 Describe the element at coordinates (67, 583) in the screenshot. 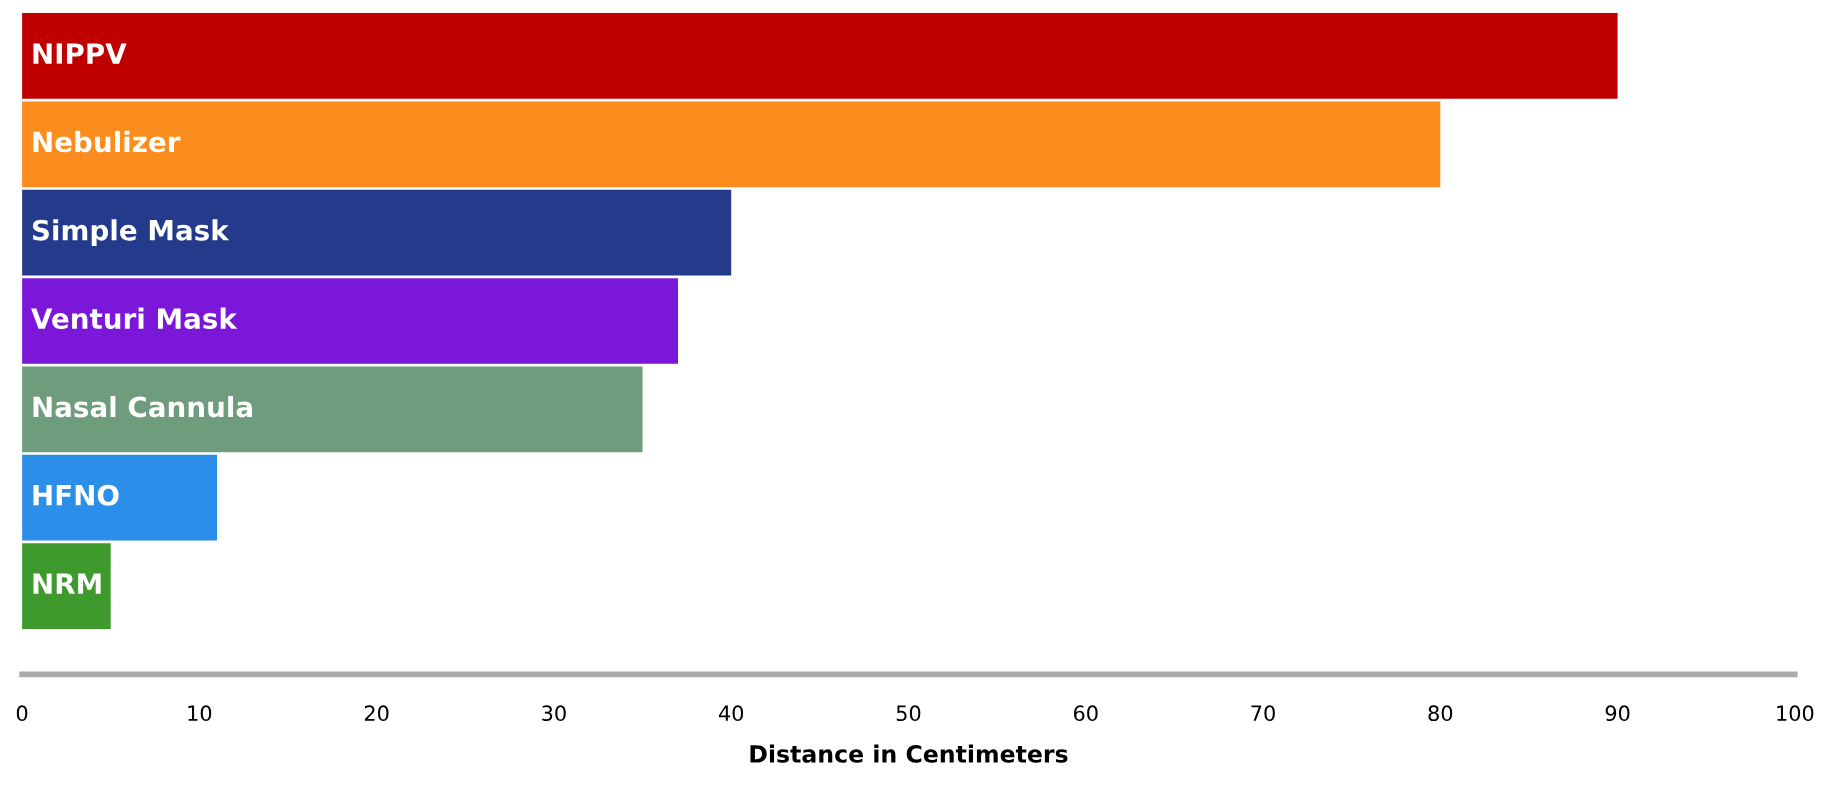

I see `y-tick-label: NRM` at that location.